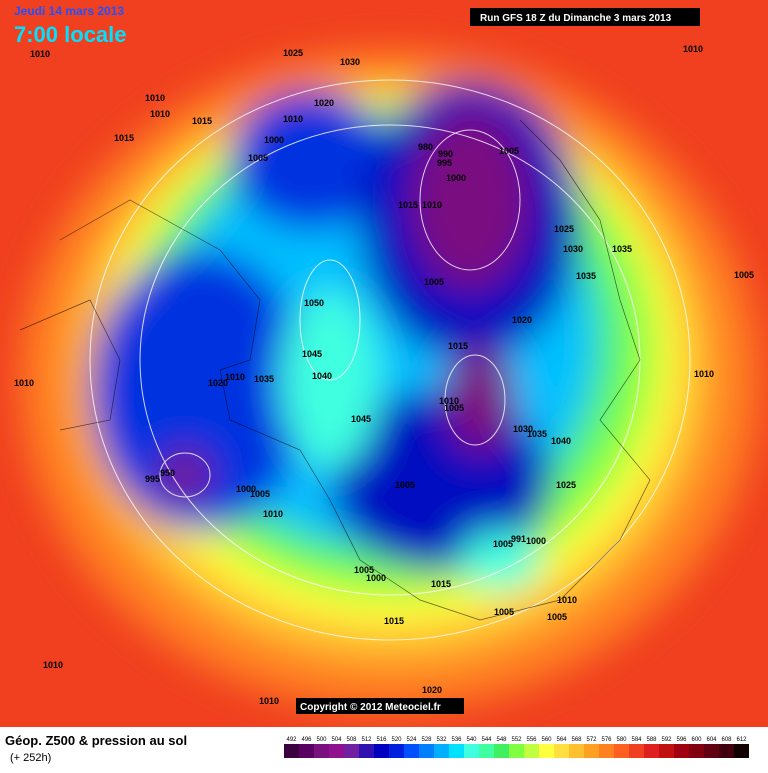 The image size is (768, 773). What do you see at coordinates (516, 740) in the screenshot?
I see `scale-label: 552` at bounding box center [516, 740].